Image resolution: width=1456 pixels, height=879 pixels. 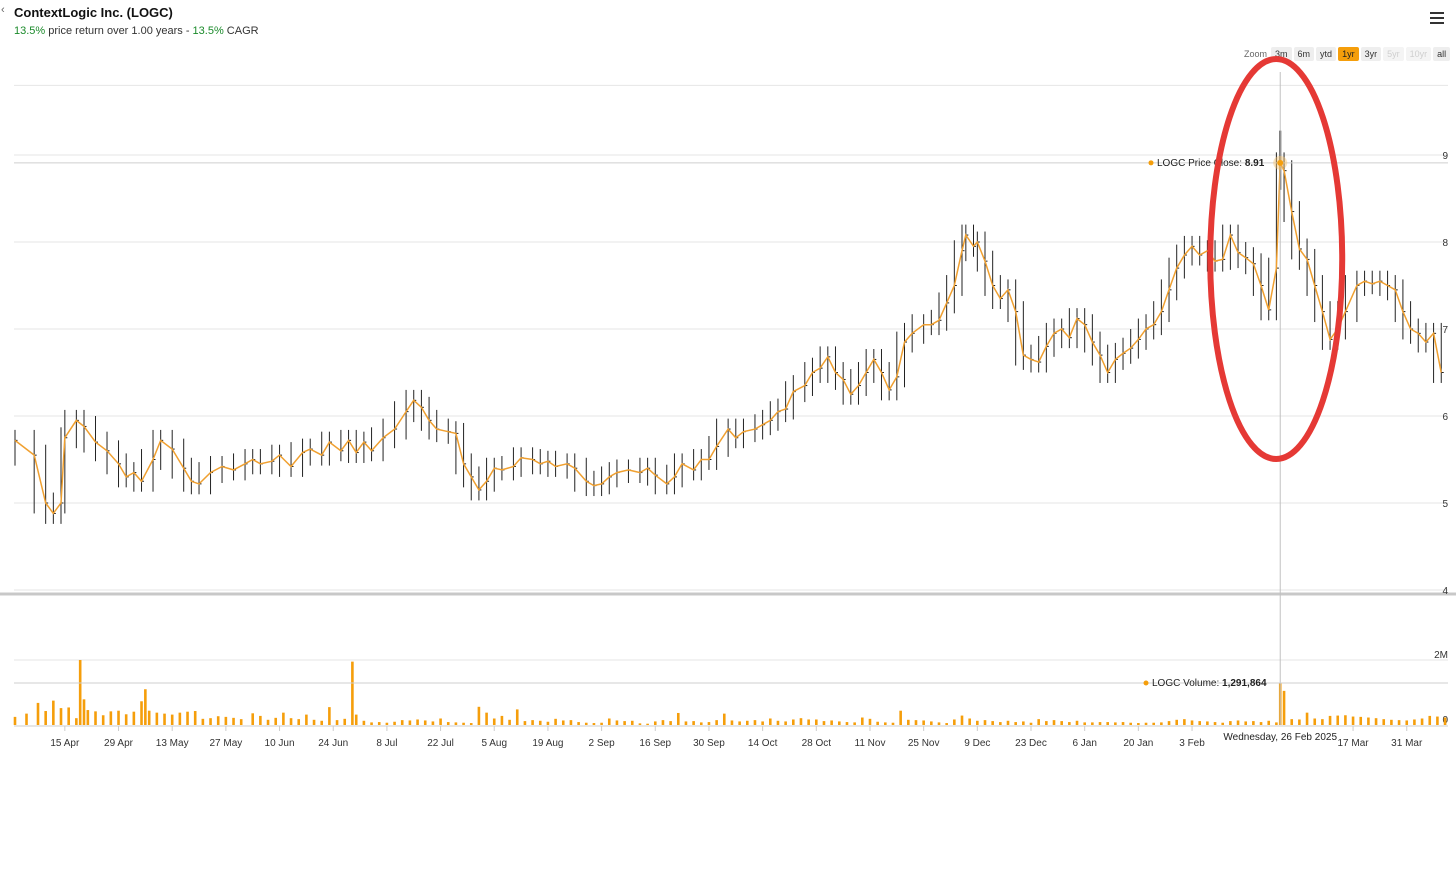 What do you see at coordinates (1348, 54) in the screenshot?
I see `zoom-1yr-button: 1yr` at bounding box center [1348, 54].